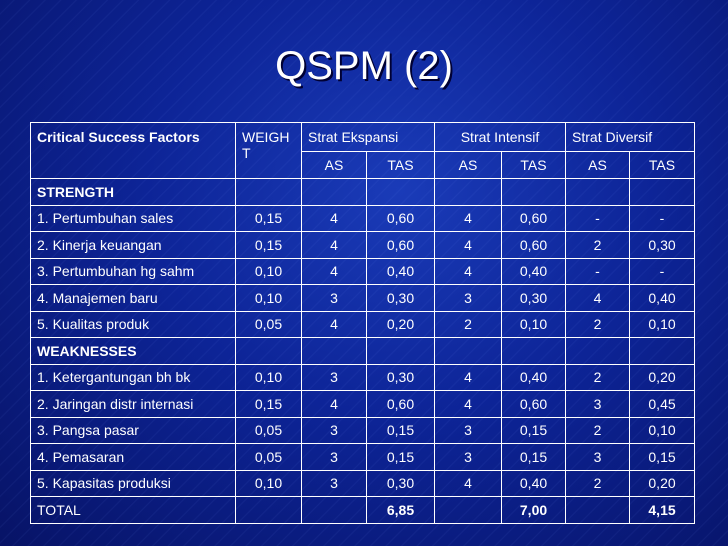 The image size is (728, 546). Describe the element at coordinates (363, 192) in the screenshot. I see `section-row-strength: STRENGTH` at that location.